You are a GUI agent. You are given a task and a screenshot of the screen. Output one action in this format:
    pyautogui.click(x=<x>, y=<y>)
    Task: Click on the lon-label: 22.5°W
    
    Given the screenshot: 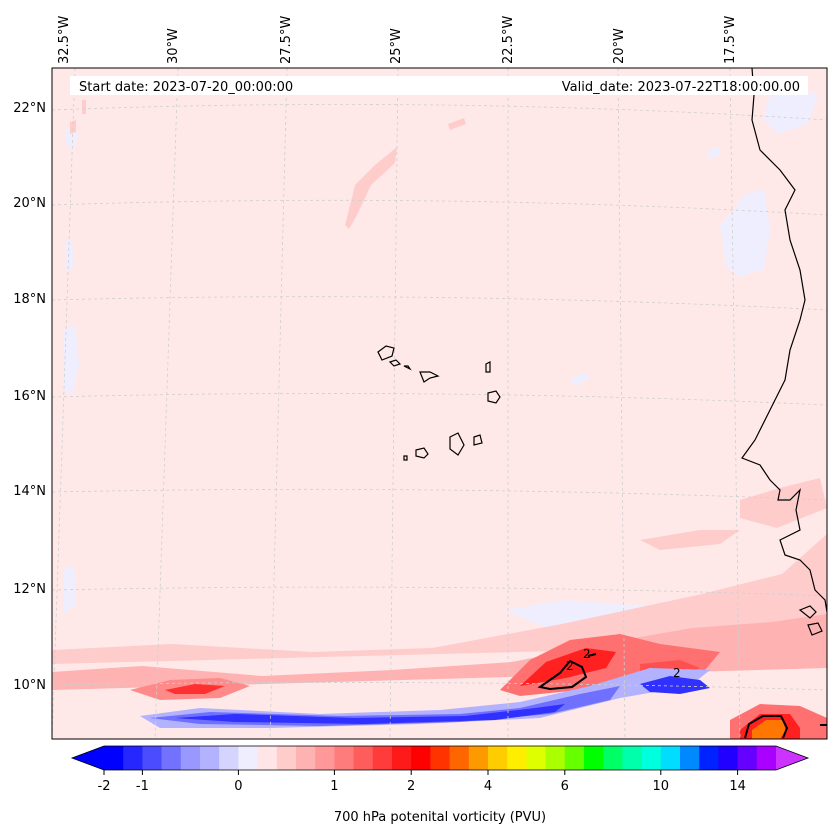 What is the action you would take?
    pyautogui.click(x=508, y=40)
    